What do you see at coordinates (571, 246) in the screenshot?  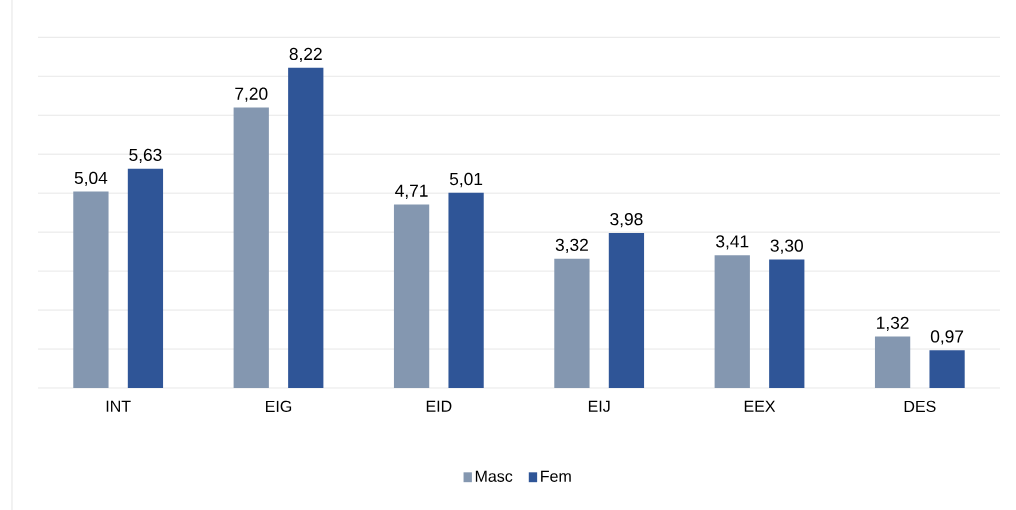 I see `data-label: 3,32` at bounding box center [571, 246].